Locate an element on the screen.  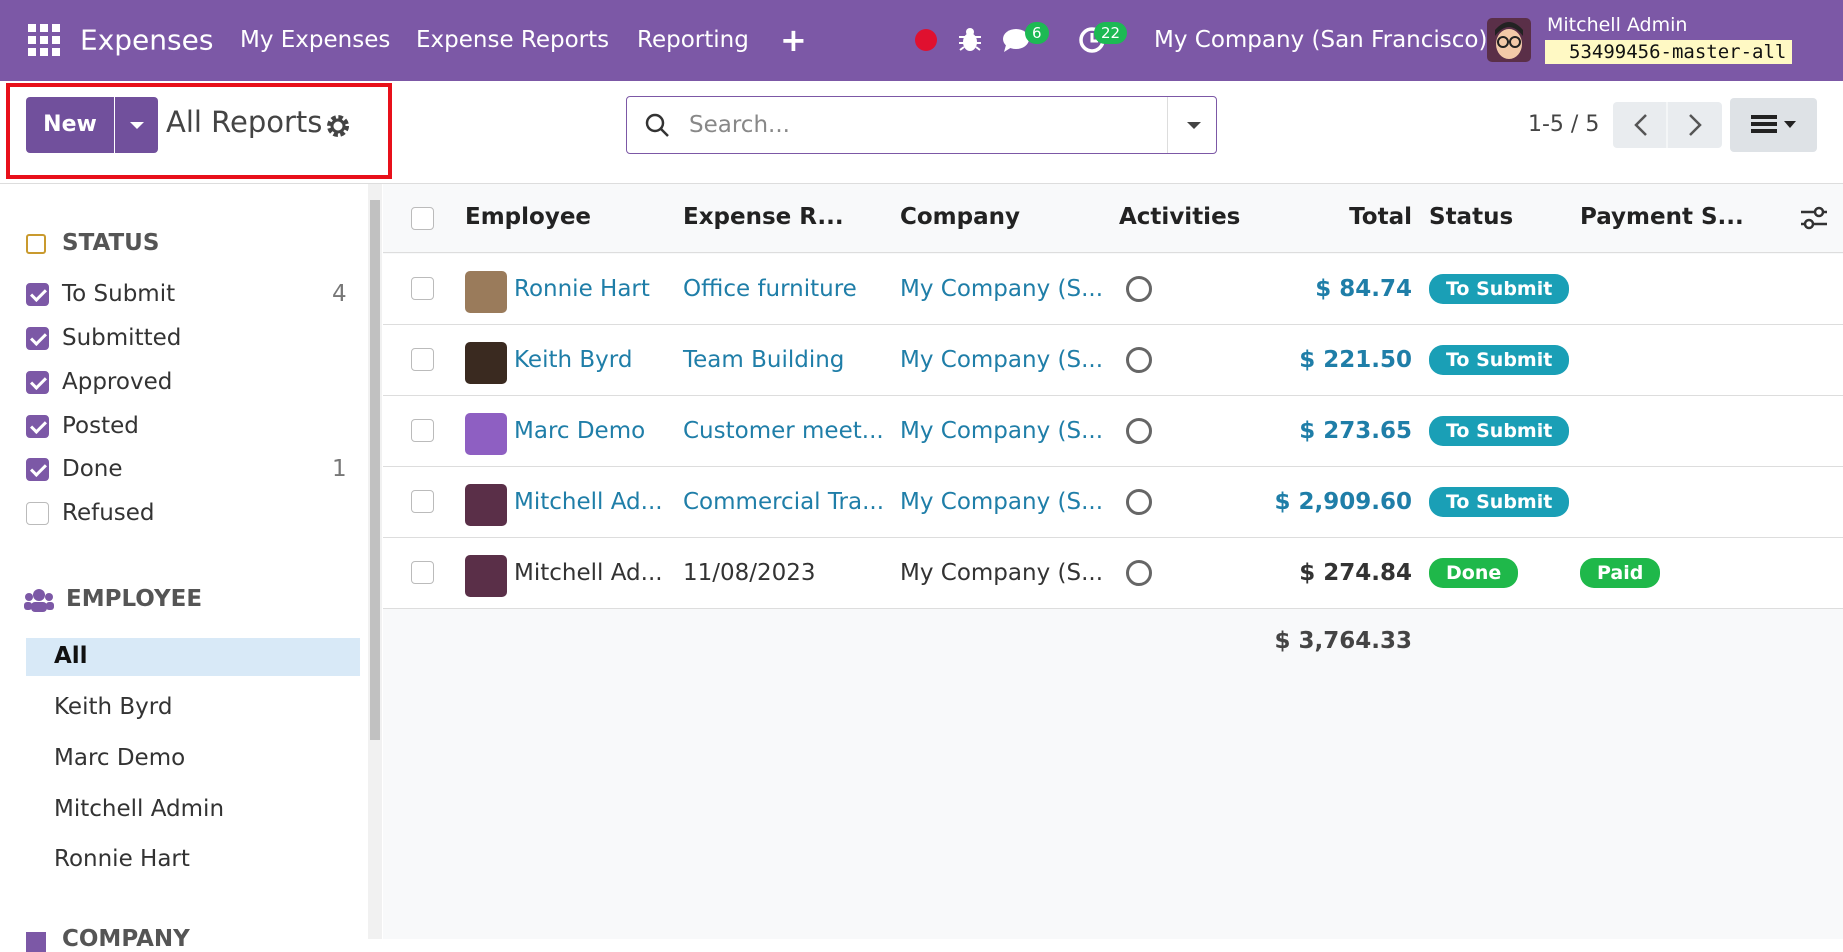
status-filter: Posted is located at coordinates (100, 426).